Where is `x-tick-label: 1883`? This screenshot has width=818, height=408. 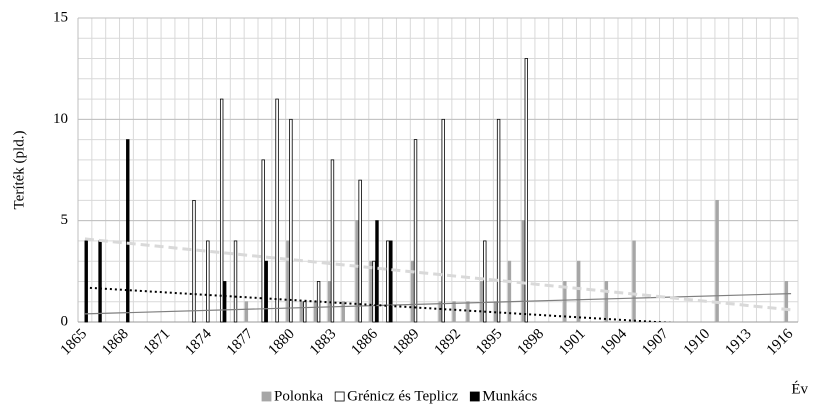
x-tick-label: 1883 is located at coordinates (323, 342).